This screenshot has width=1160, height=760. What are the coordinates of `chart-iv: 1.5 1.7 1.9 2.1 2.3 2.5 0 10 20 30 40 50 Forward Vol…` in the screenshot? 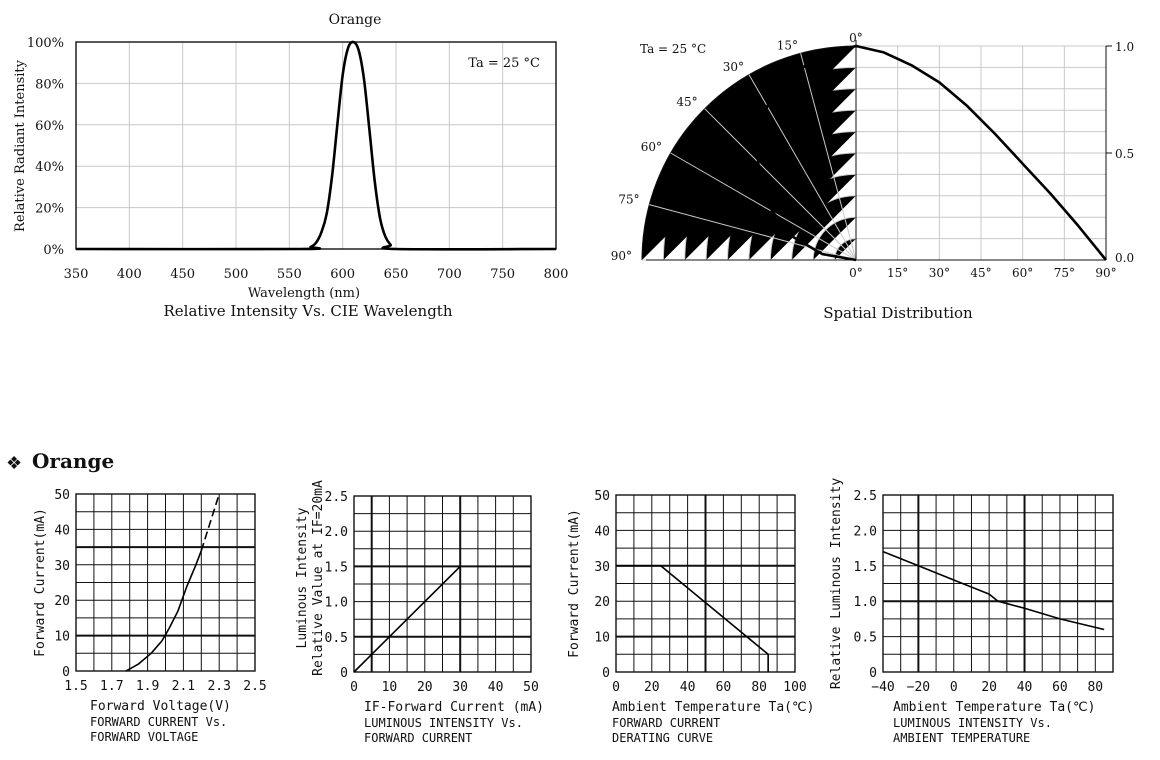 It's located at (150, 616).